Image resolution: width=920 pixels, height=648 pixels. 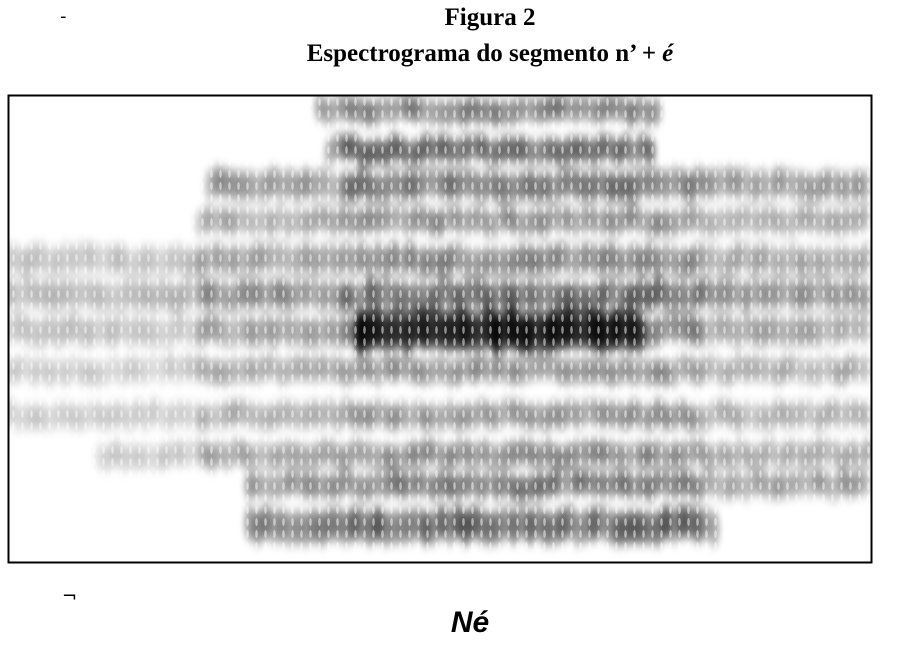 What do you see at coordinates (668, 53) in the screenshot?
I see `title-italic: é` at bounding box center [668, 53].